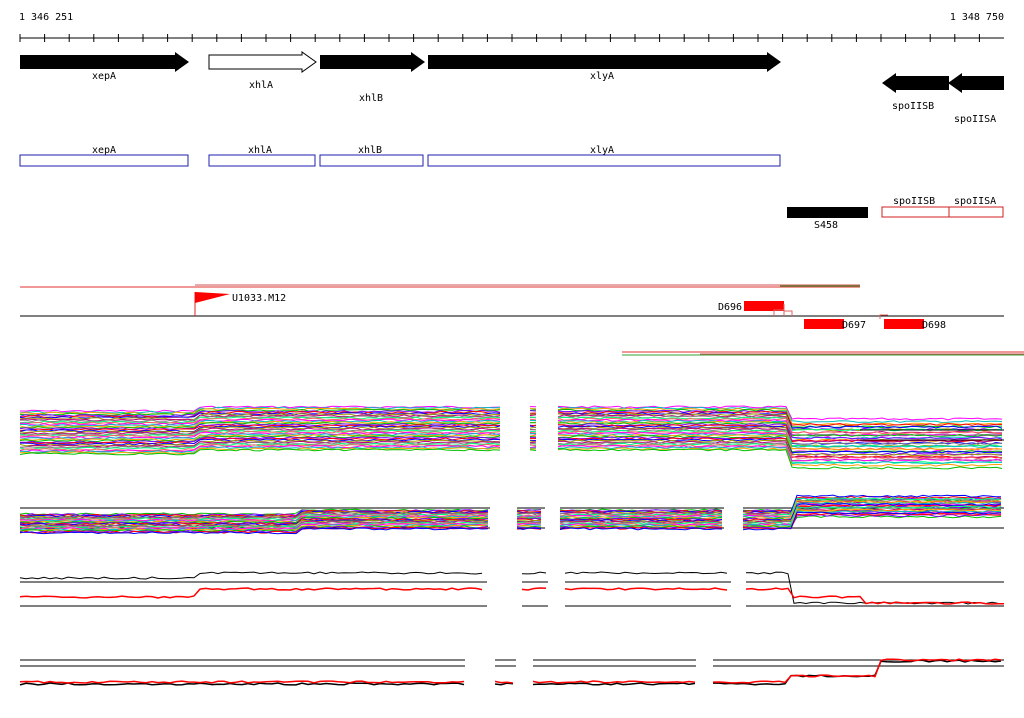 Image resolution: width=1024 pixels, height=718 pixels. Describe the element at coordinates (46, 17) in the screenshot. I see `start-coordinate: 1 346 251` at that location.